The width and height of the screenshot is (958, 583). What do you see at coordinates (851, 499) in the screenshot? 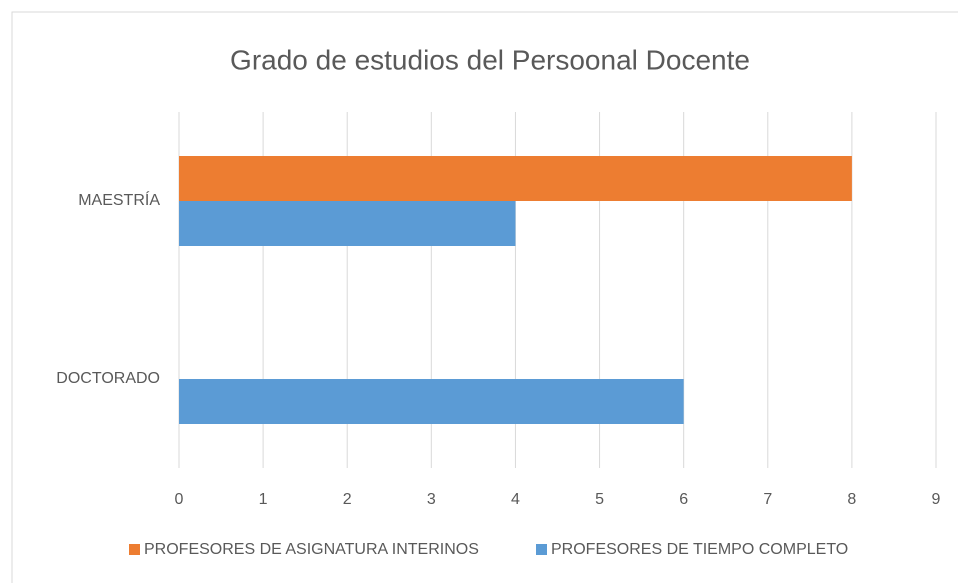
I see `x-tick-label: 8` at bounding box center [851, 499].